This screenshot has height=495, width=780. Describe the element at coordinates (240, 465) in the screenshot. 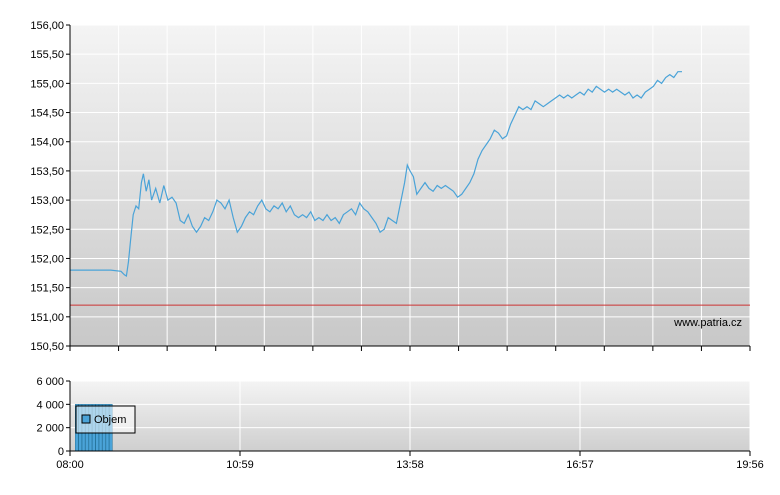

I see `x-tick-label: 10:59` at that location.